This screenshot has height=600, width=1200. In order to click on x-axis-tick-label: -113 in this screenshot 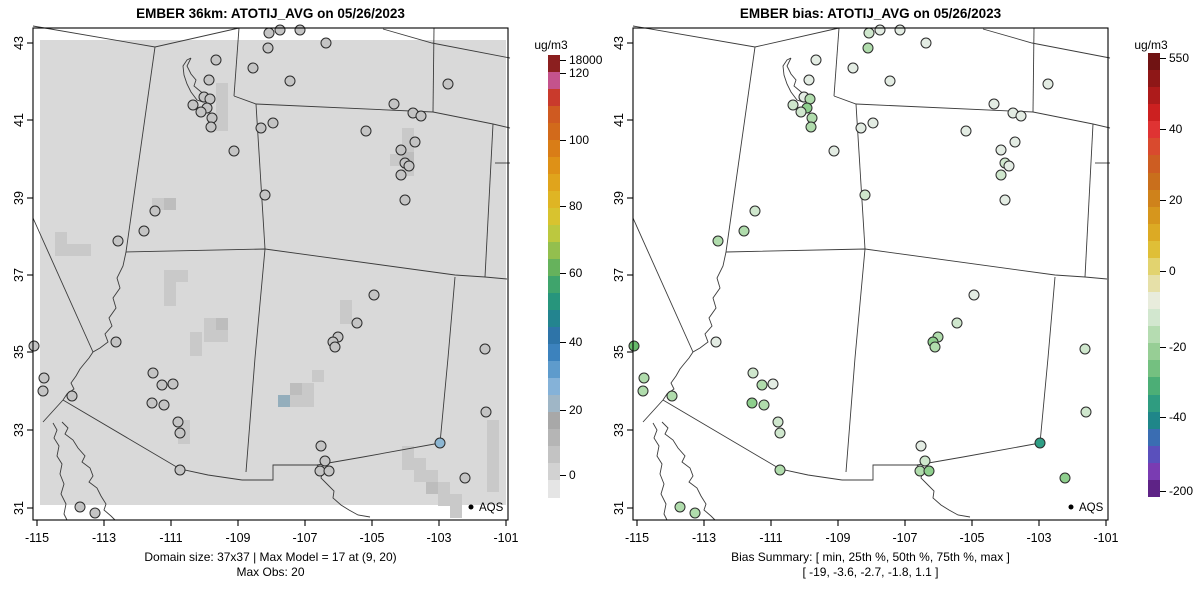, I will do `click(704, 538)`.